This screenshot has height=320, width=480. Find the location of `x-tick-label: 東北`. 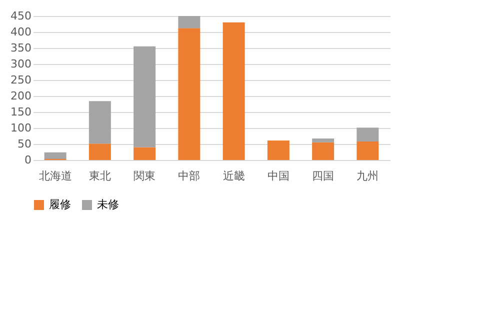

x-tick-label: 東北 is located at coordinates (99, 176).